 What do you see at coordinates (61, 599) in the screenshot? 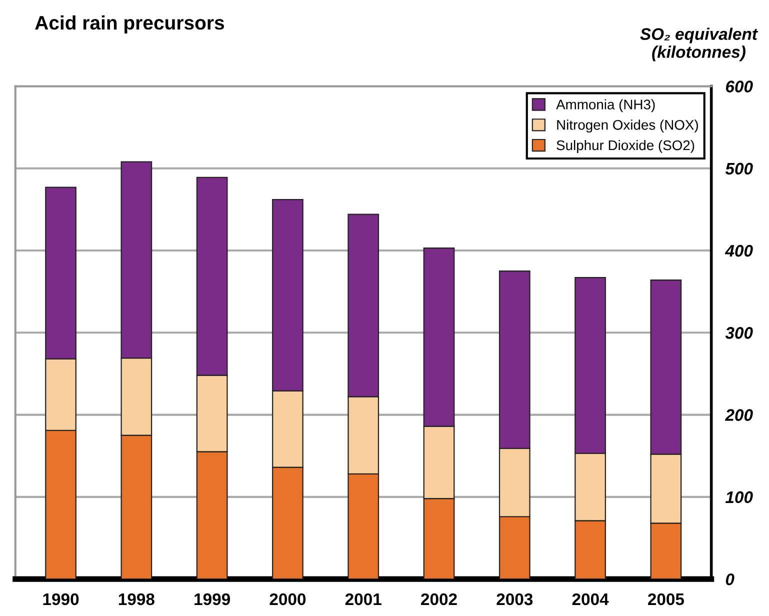
I see `x-tick-label: 1990` at bounding box center [61, 599].